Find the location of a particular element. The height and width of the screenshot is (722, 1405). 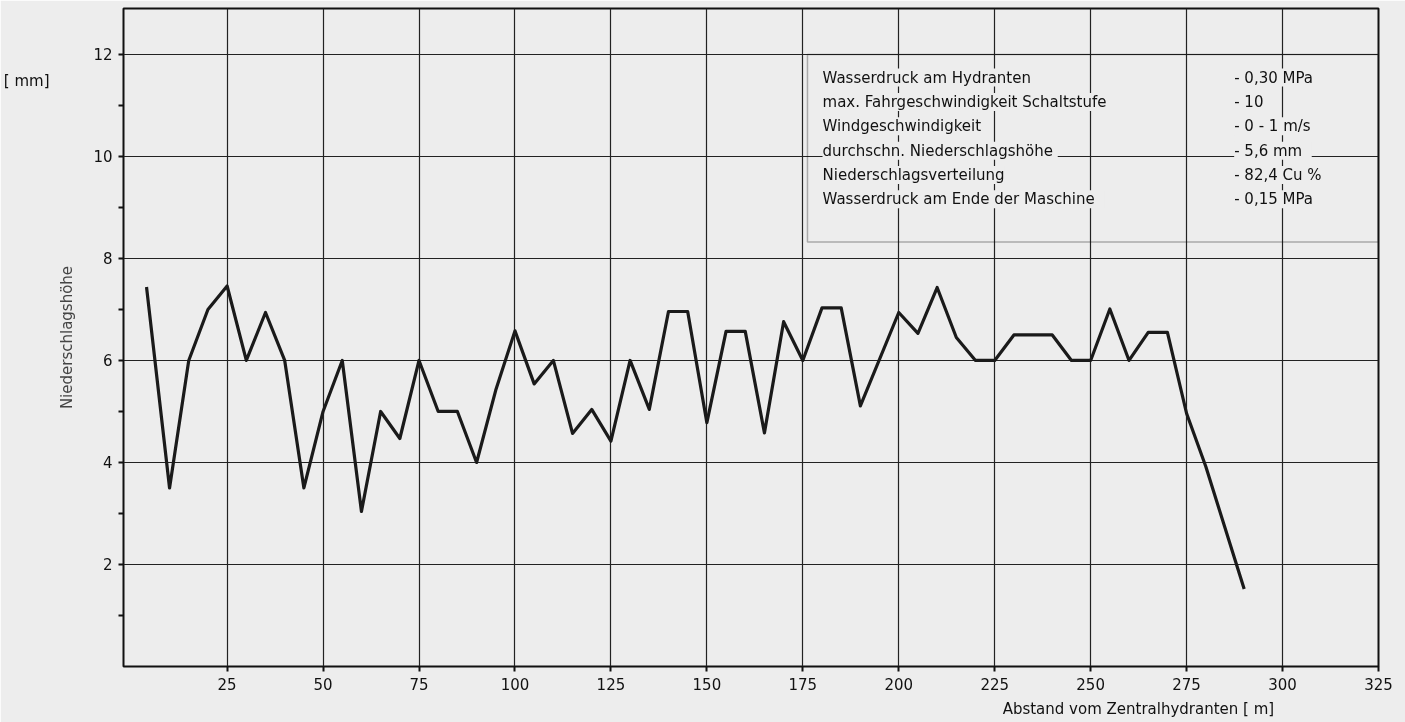

x-tick-label: 300 is located at coordinates (1282, 684).